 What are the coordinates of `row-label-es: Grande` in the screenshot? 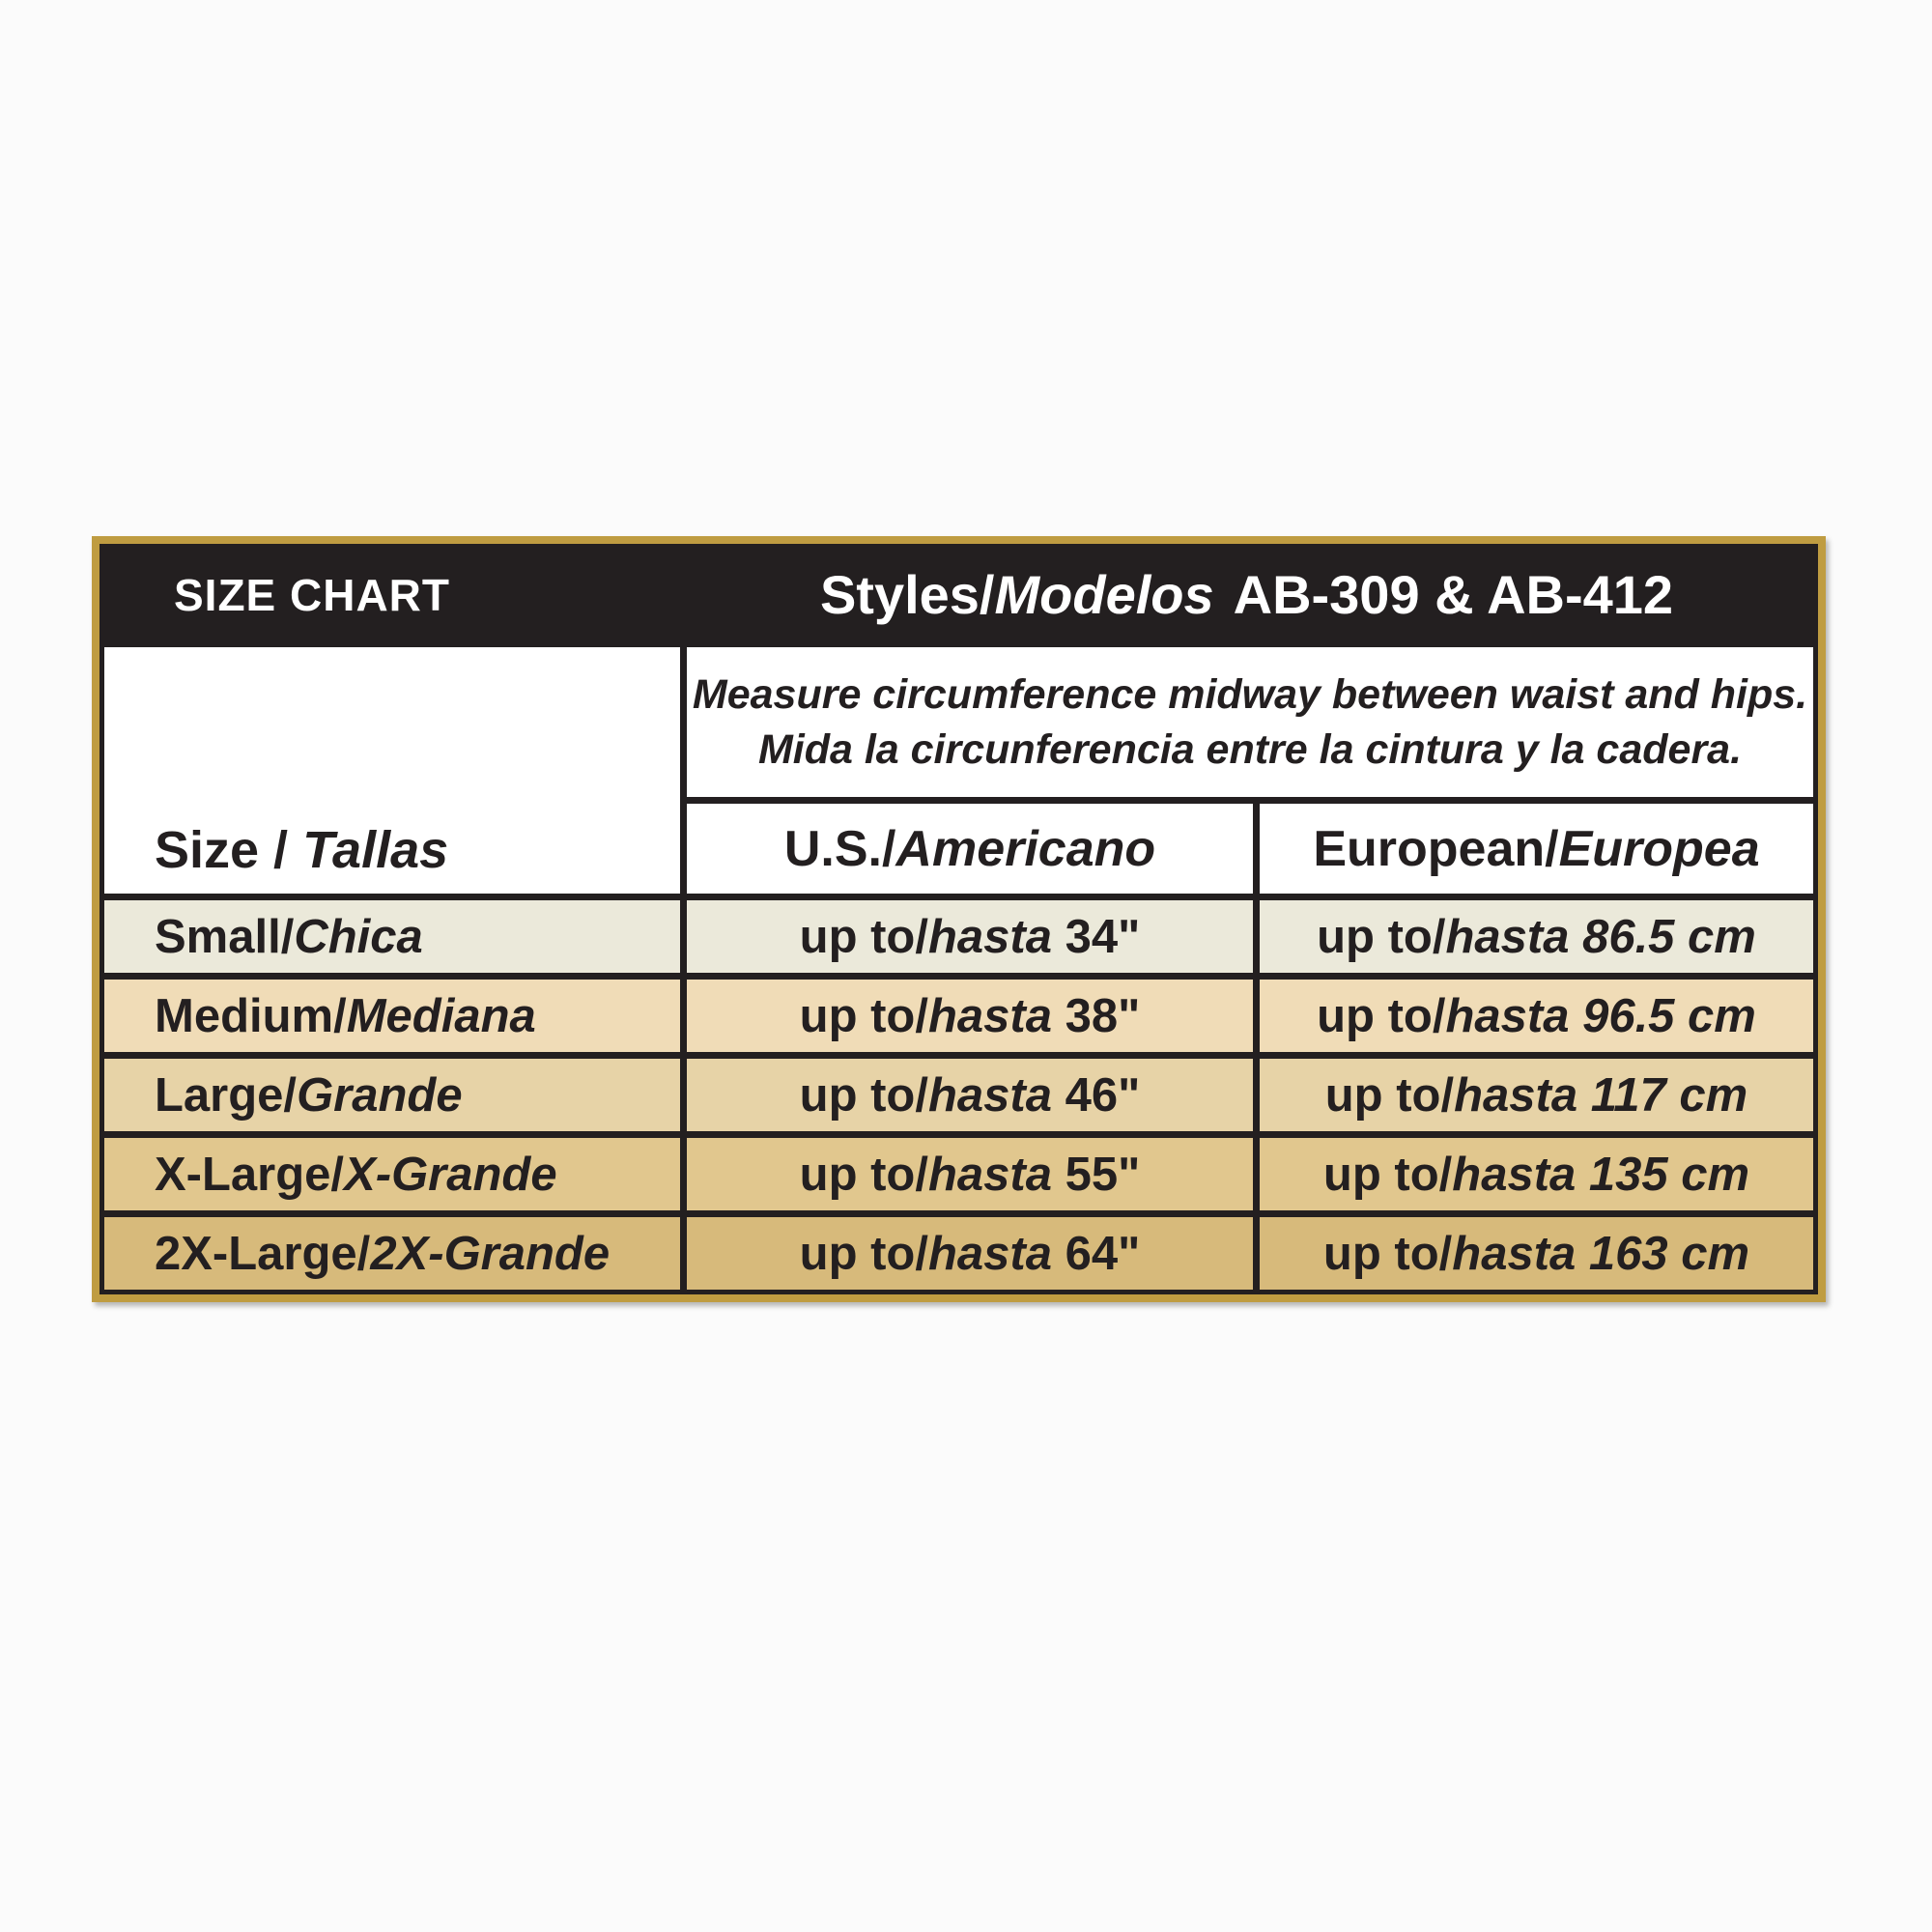 It's located at (380, 1095).